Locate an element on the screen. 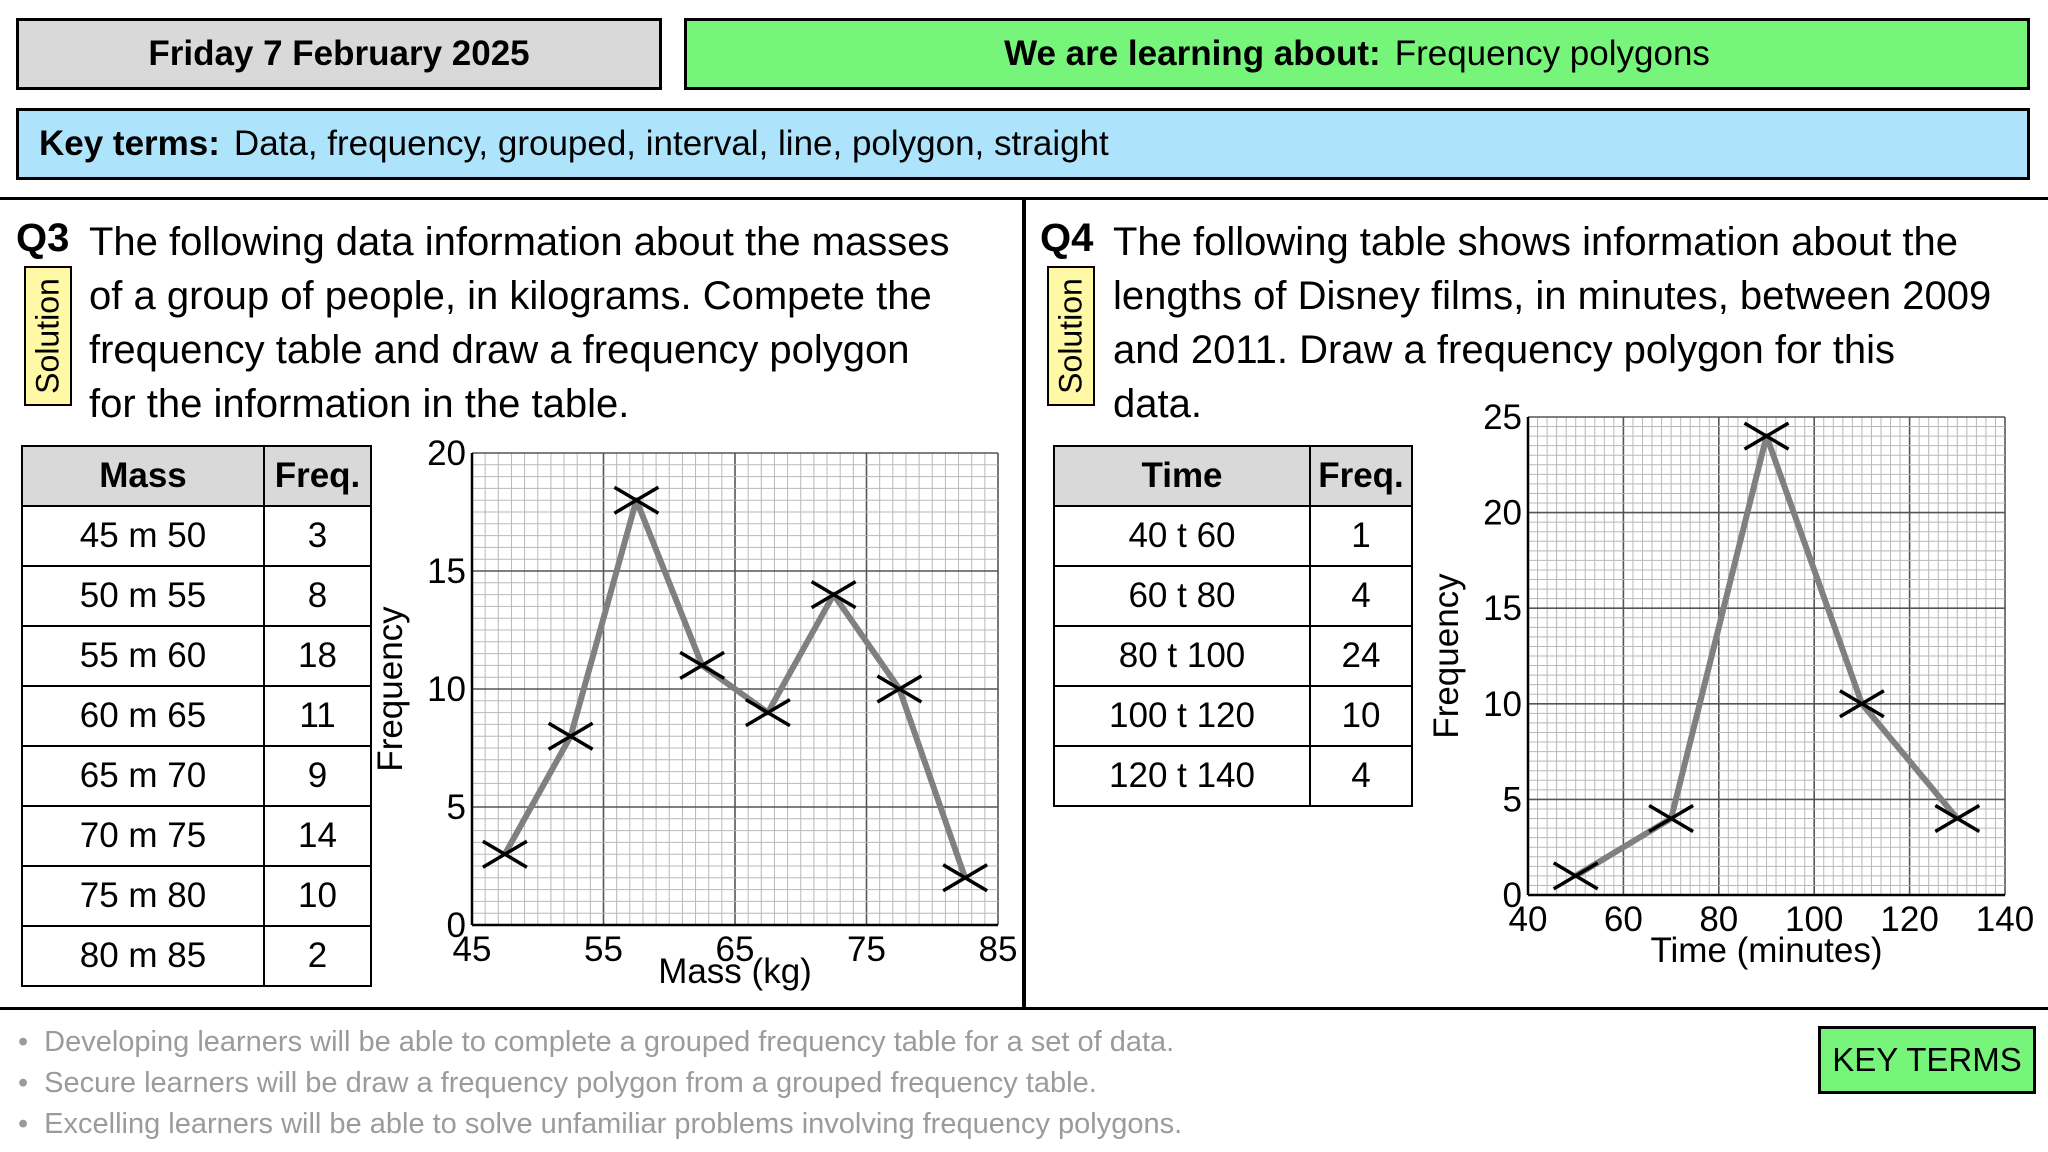 The image size is (2048, 1152). y-tick-label: 20 is located at coordinates (1502, 513).